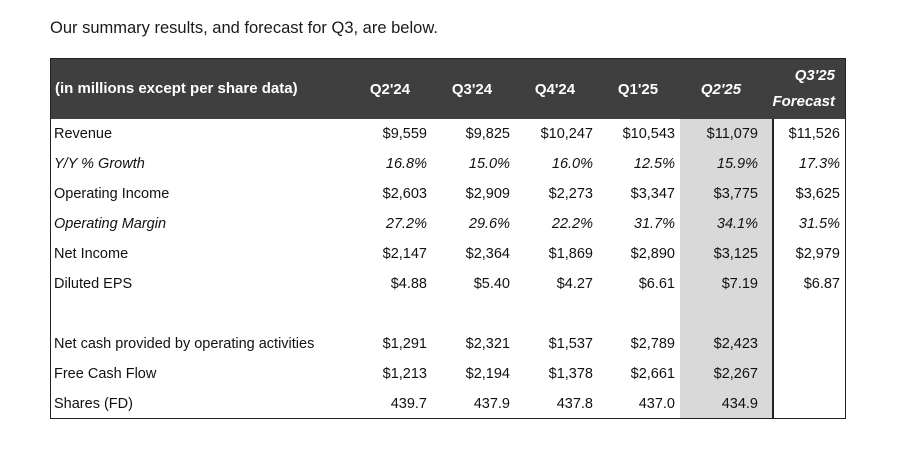  I want to click on table-cell: 15.9%, so click(737, 164).